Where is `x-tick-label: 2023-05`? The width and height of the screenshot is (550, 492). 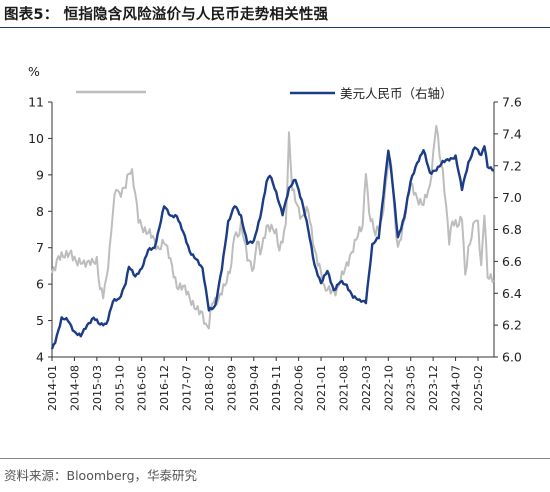
x-tick-label: 2023-05 is located at coordinates (411, 388).